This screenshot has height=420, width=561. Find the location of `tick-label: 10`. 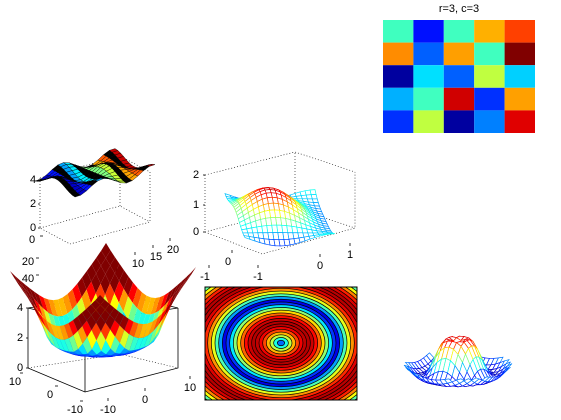

tick-label: 10 is located at coordinates (138, 264).